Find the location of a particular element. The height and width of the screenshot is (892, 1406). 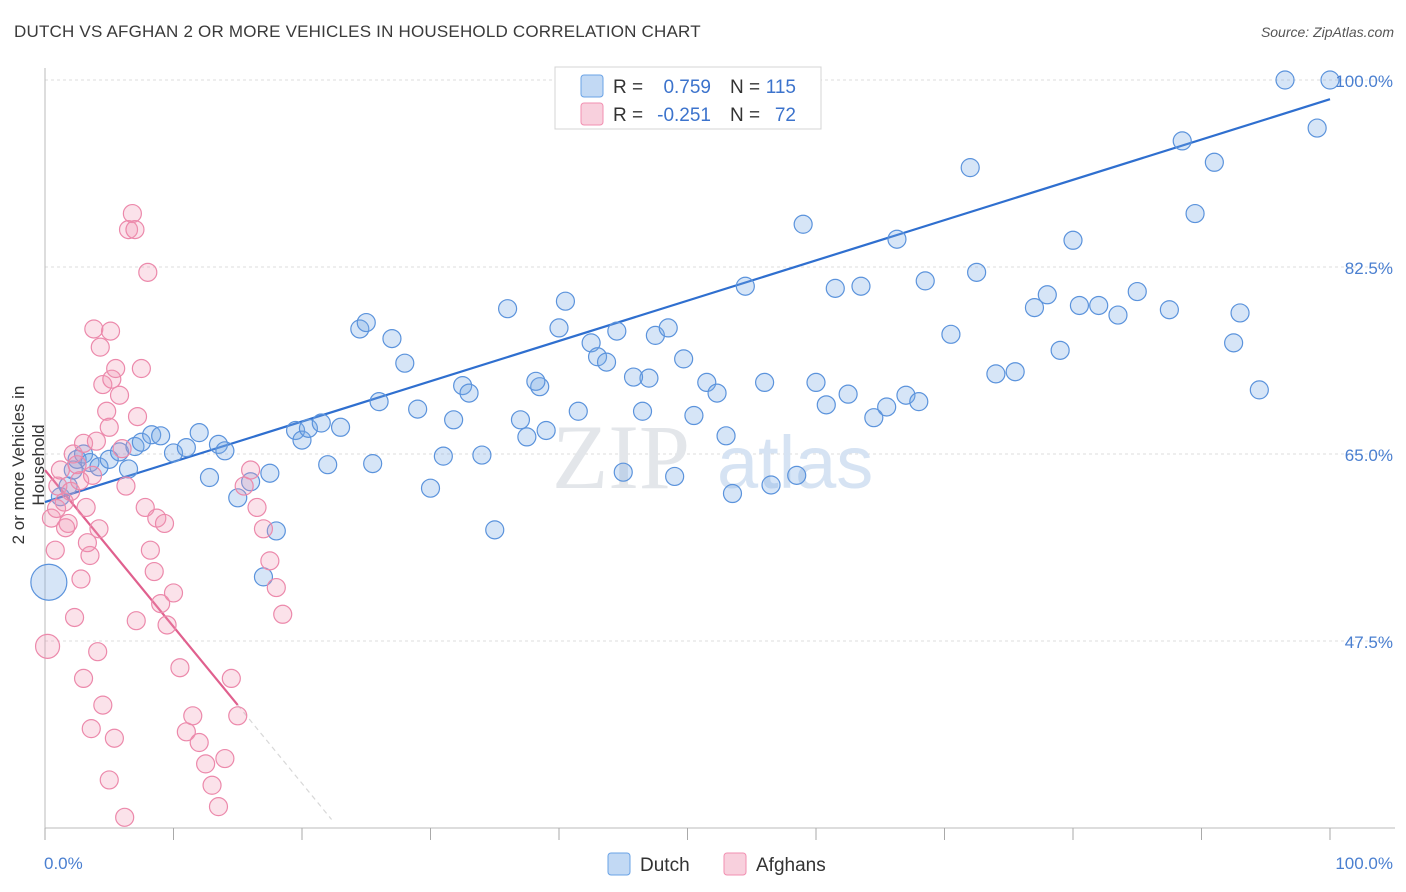

n-value: 72 is located at coordinates (785, 115).